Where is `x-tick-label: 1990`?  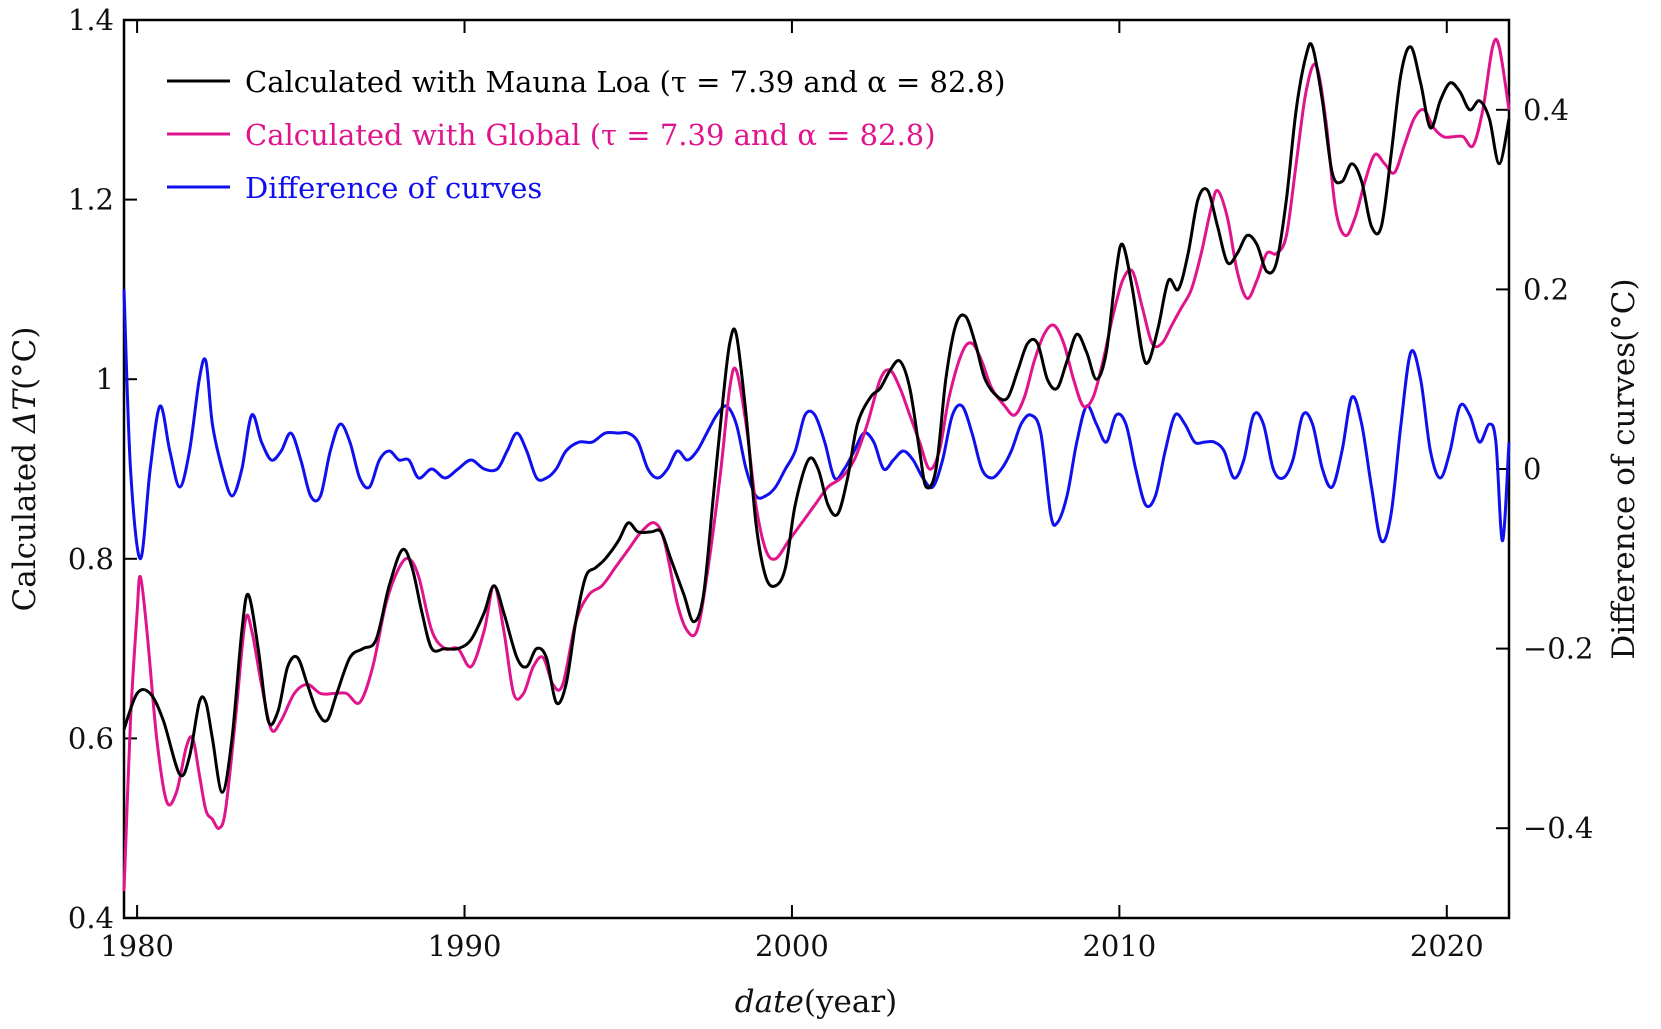 x-tick-label: 1990 is located at coordinates (465, 946).